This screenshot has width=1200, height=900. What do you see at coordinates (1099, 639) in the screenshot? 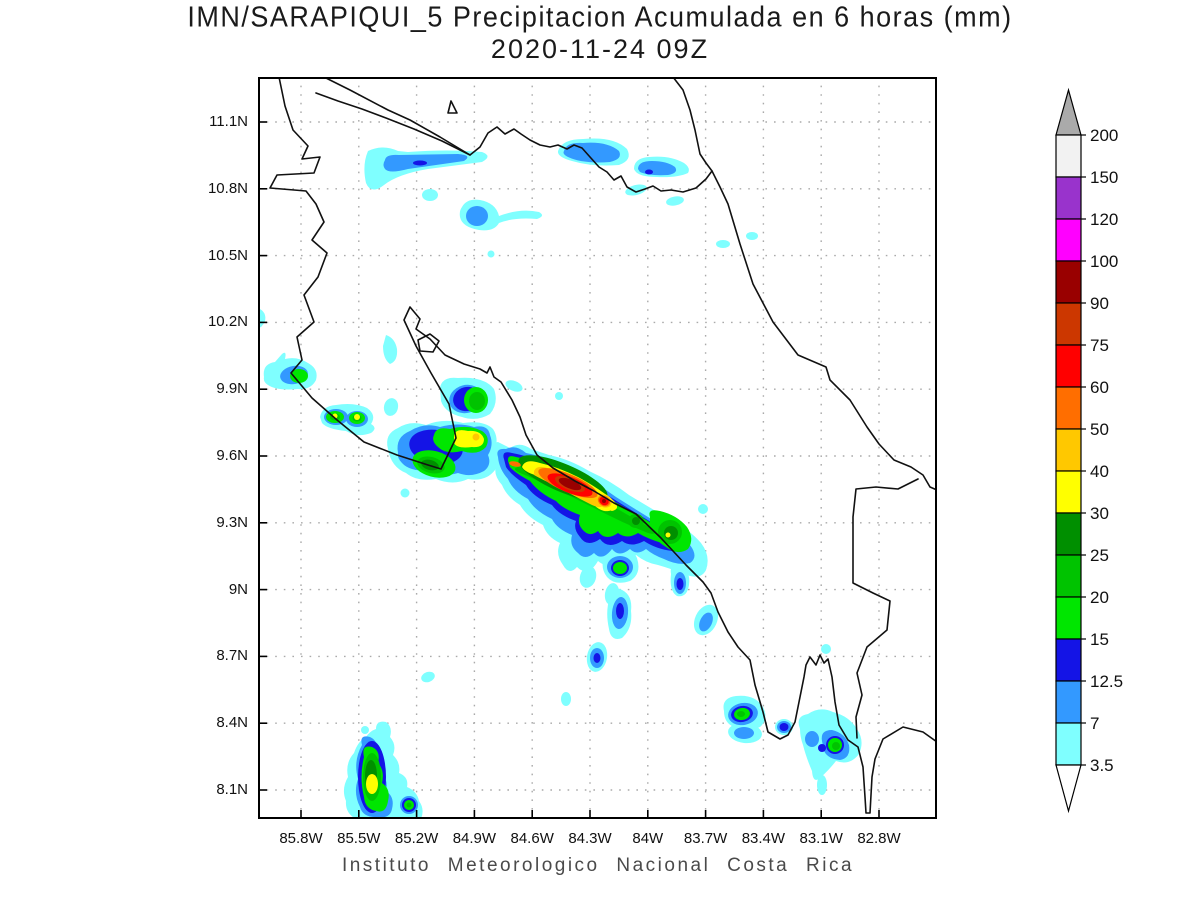
I see `legend-boundary-label: 15` at bounding box center [1099, 639].